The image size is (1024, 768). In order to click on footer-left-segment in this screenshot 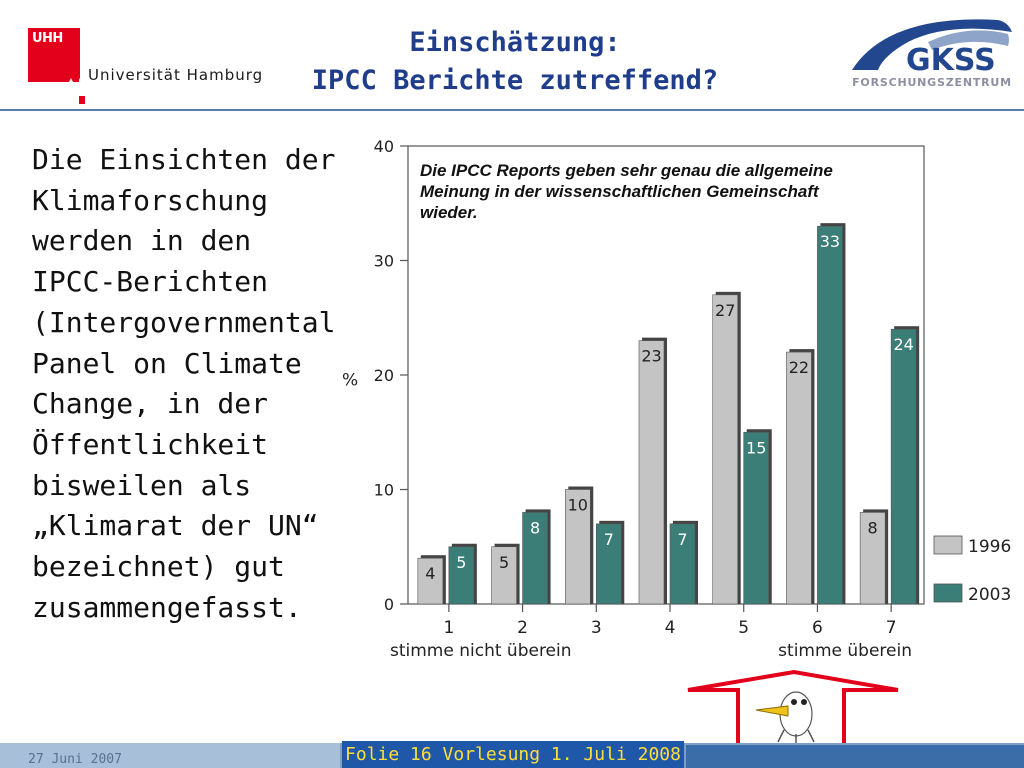, I will do `click(170, 755)`.